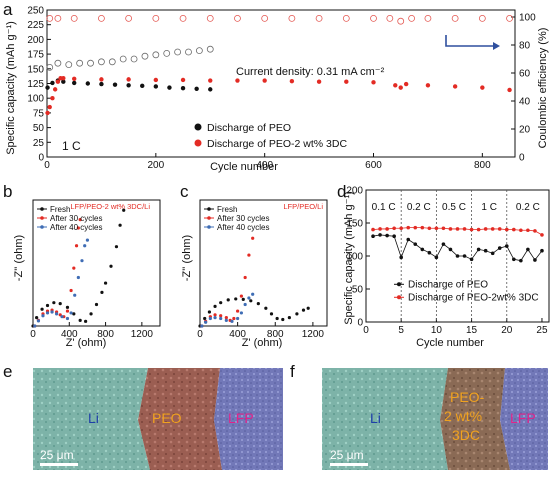  Describe the element at coordinates (523, 418) in the screenshot. I see `sem-f-label-lfp: LFP` at that location.